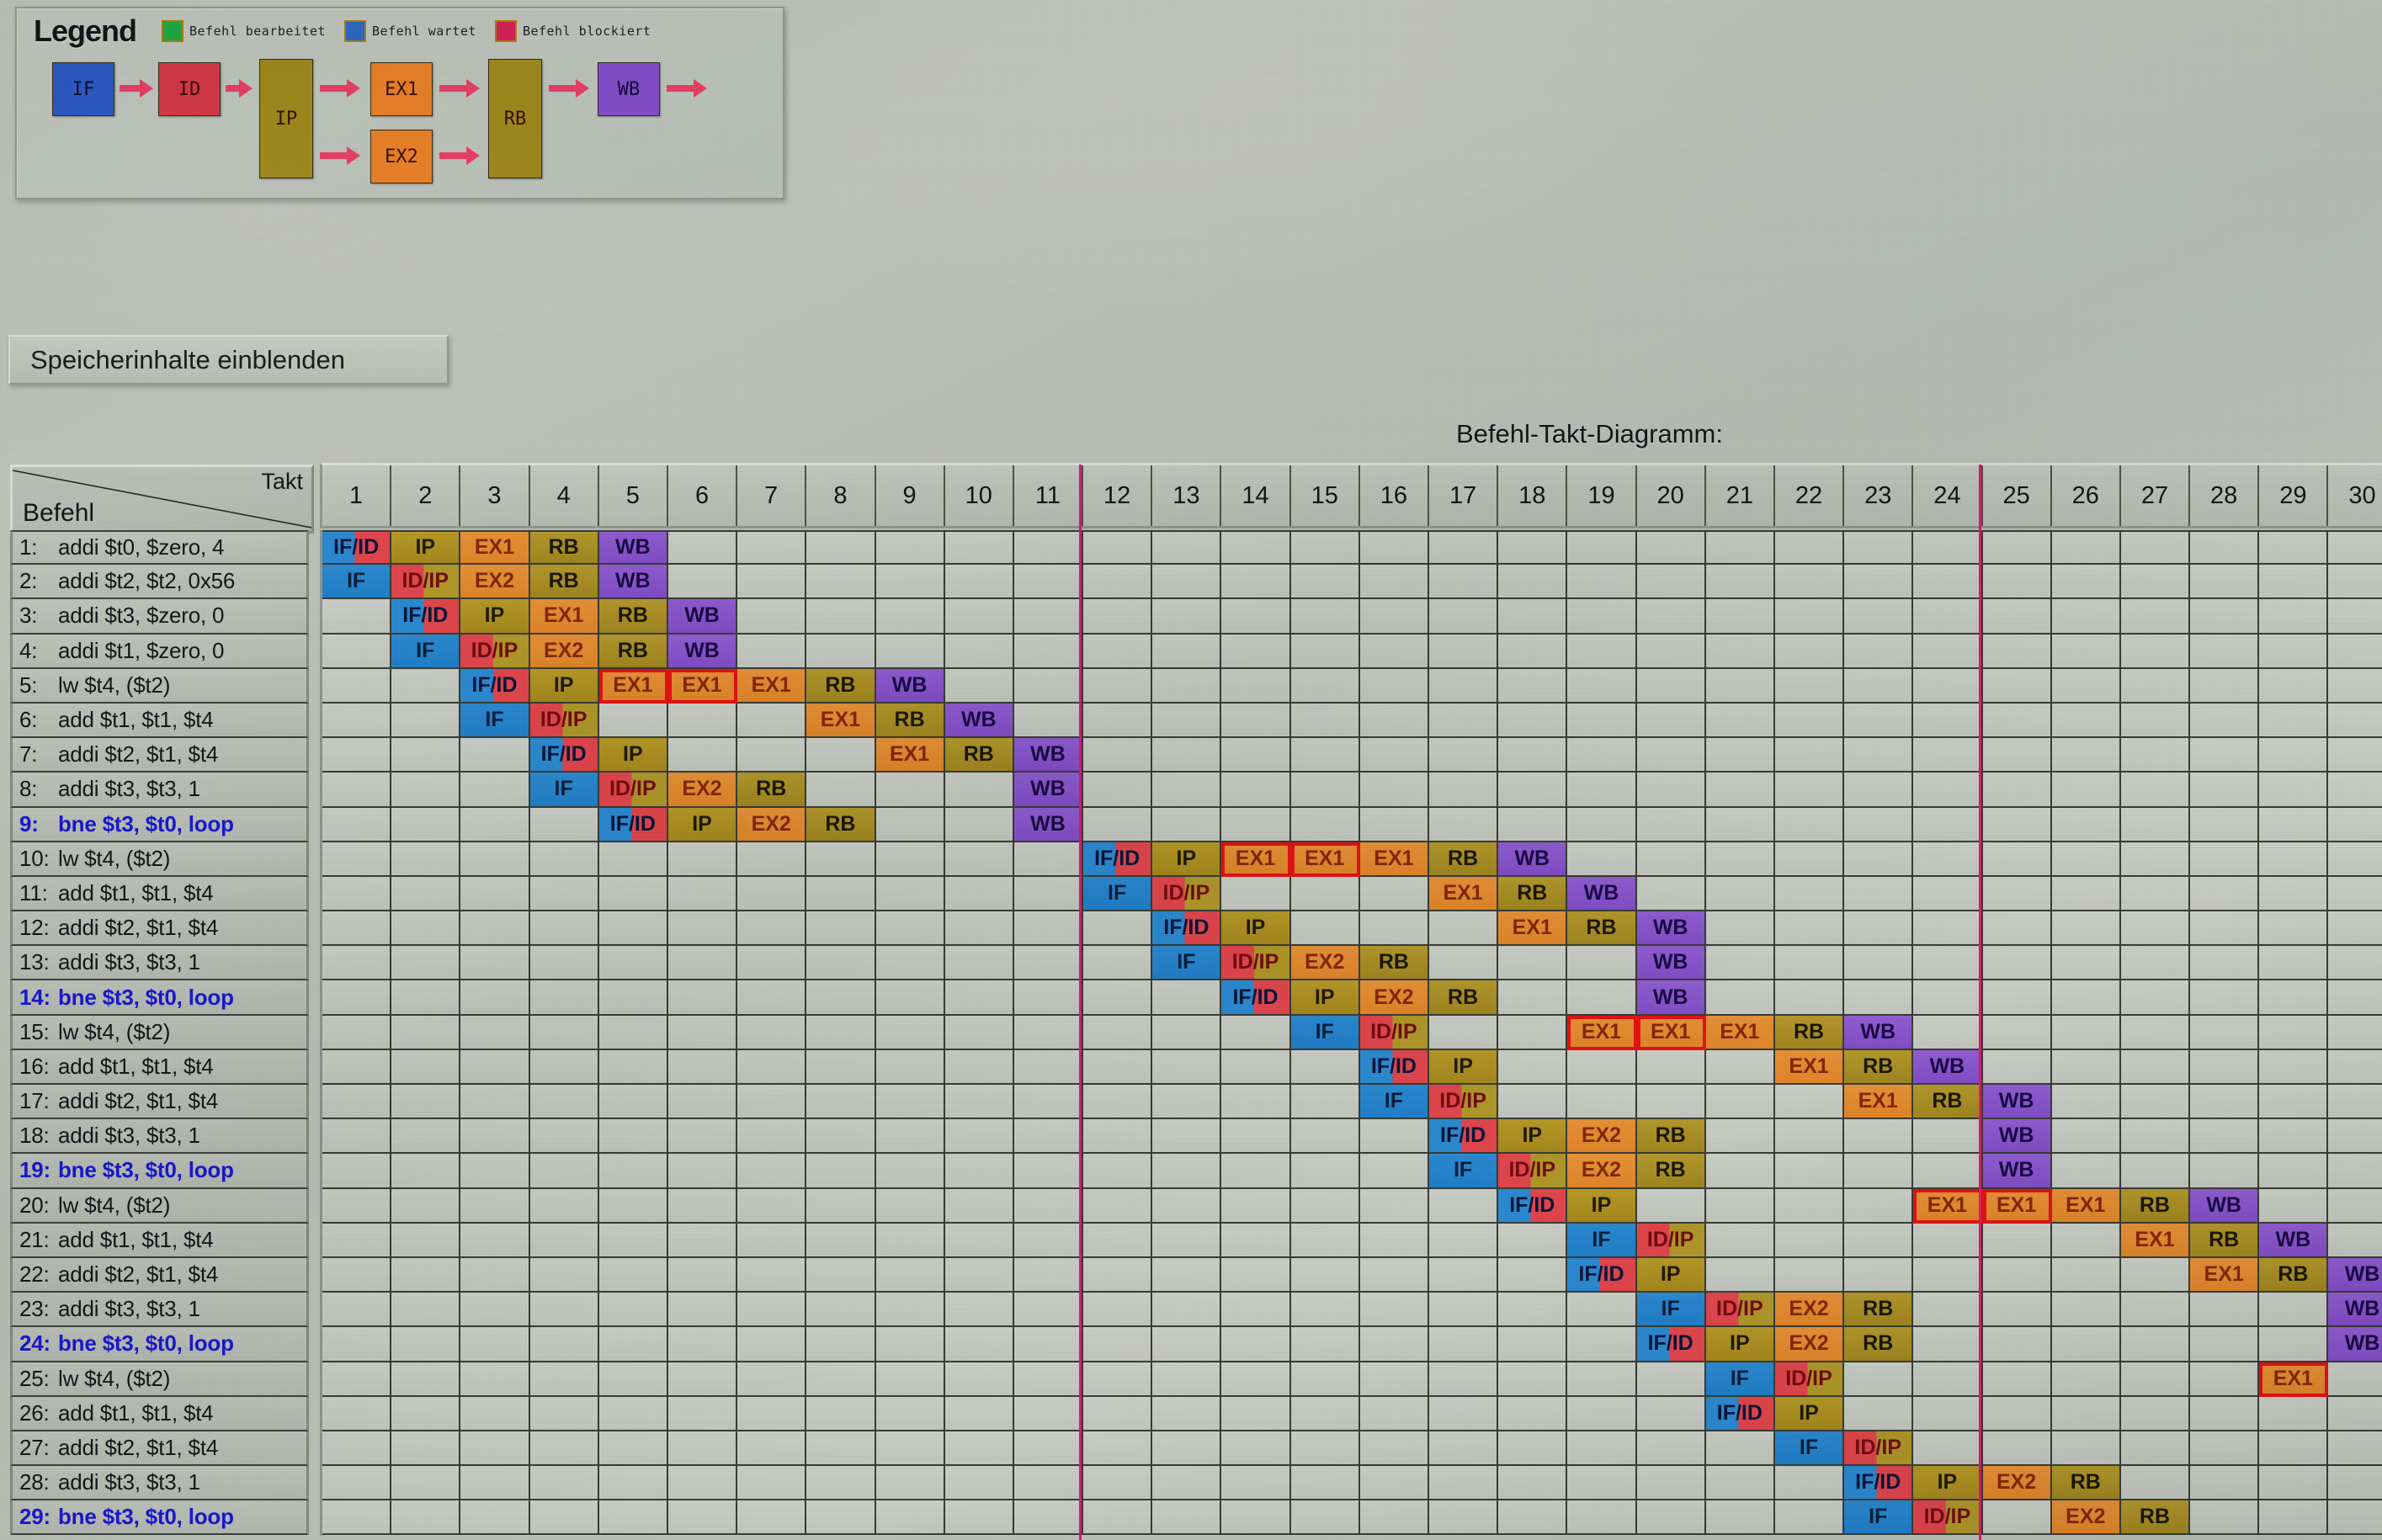 The height and width of the screenshot is (1540, 2382). What do you see at coordinates (426, 582) in the screenshot?
I see `timing-cell-id-ip: ID/IP` at bounding box center [426, 582].